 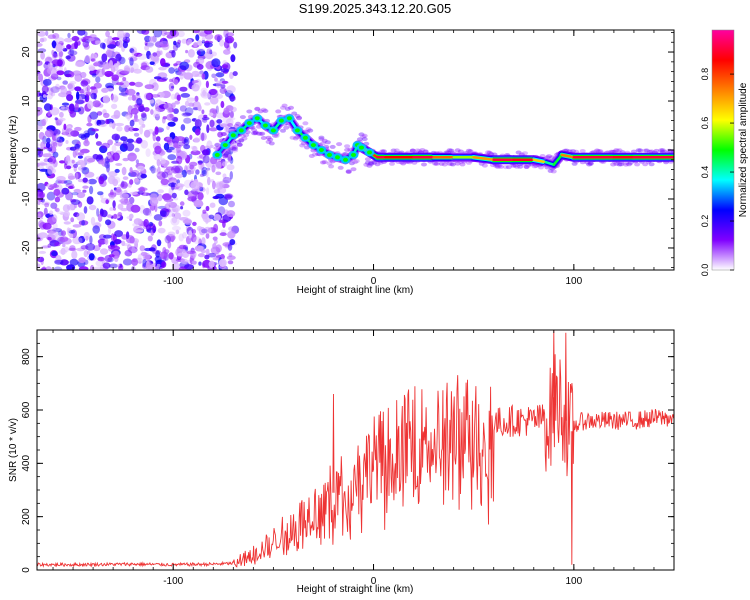 I want to click on colorbar-ticks: 0.0 0.2 0.4 0.6 0.8, so click(x=717, y=172).